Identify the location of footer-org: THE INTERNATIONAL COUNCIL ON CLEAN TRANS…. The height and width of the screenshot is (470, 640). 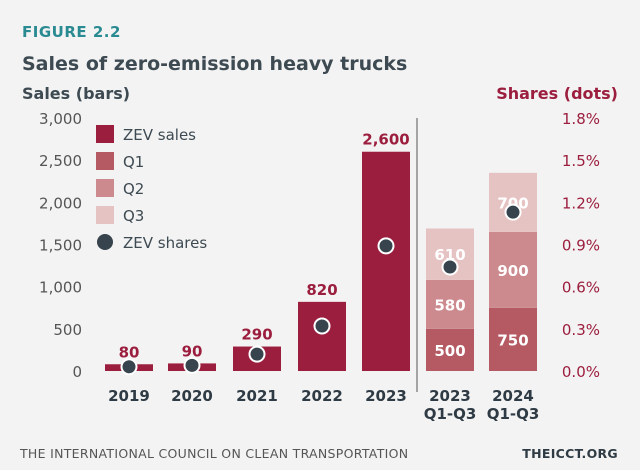
(213, 453).